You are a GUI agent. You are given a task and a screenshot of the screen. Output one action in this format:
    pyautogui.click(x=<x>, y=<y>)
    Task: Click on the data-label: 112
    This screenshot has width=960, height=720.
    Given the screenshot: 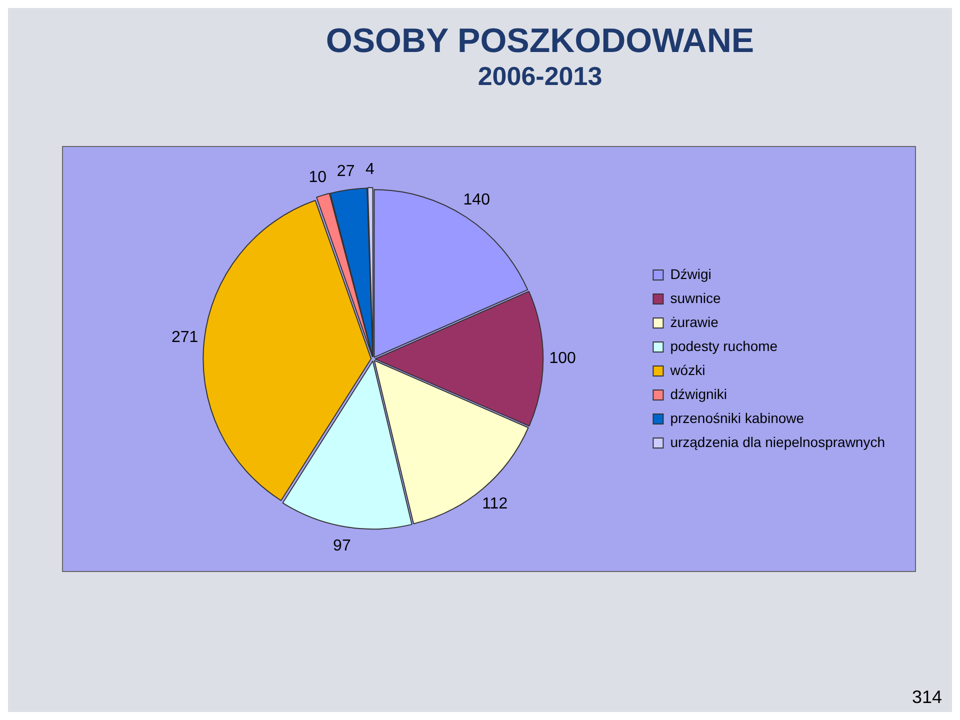 What is the action you would take?
    pyautogui.click(x=495, y=504)
    